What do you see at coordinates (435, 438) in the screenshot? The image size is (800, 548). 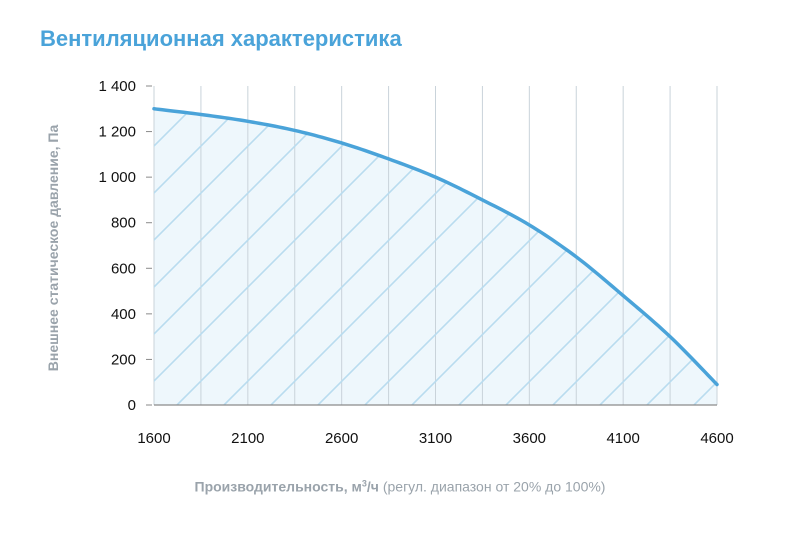 I see `x-tick-label: 3100` at bounding box center [435, 438].